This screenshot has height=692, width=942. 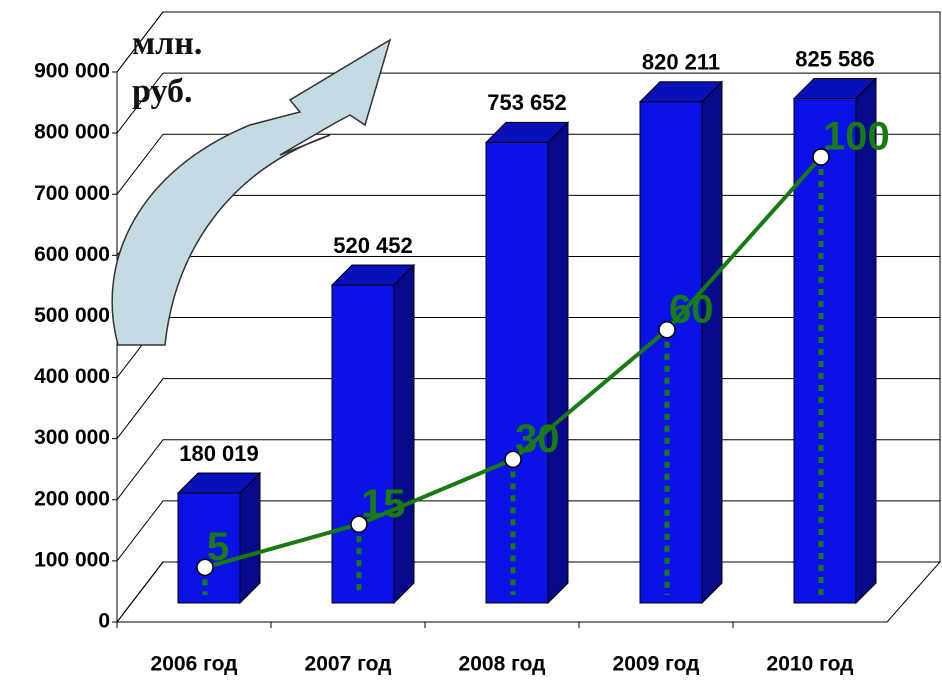 I want to click on x-tick-label: 2008 год, so click(x=502, y=664).